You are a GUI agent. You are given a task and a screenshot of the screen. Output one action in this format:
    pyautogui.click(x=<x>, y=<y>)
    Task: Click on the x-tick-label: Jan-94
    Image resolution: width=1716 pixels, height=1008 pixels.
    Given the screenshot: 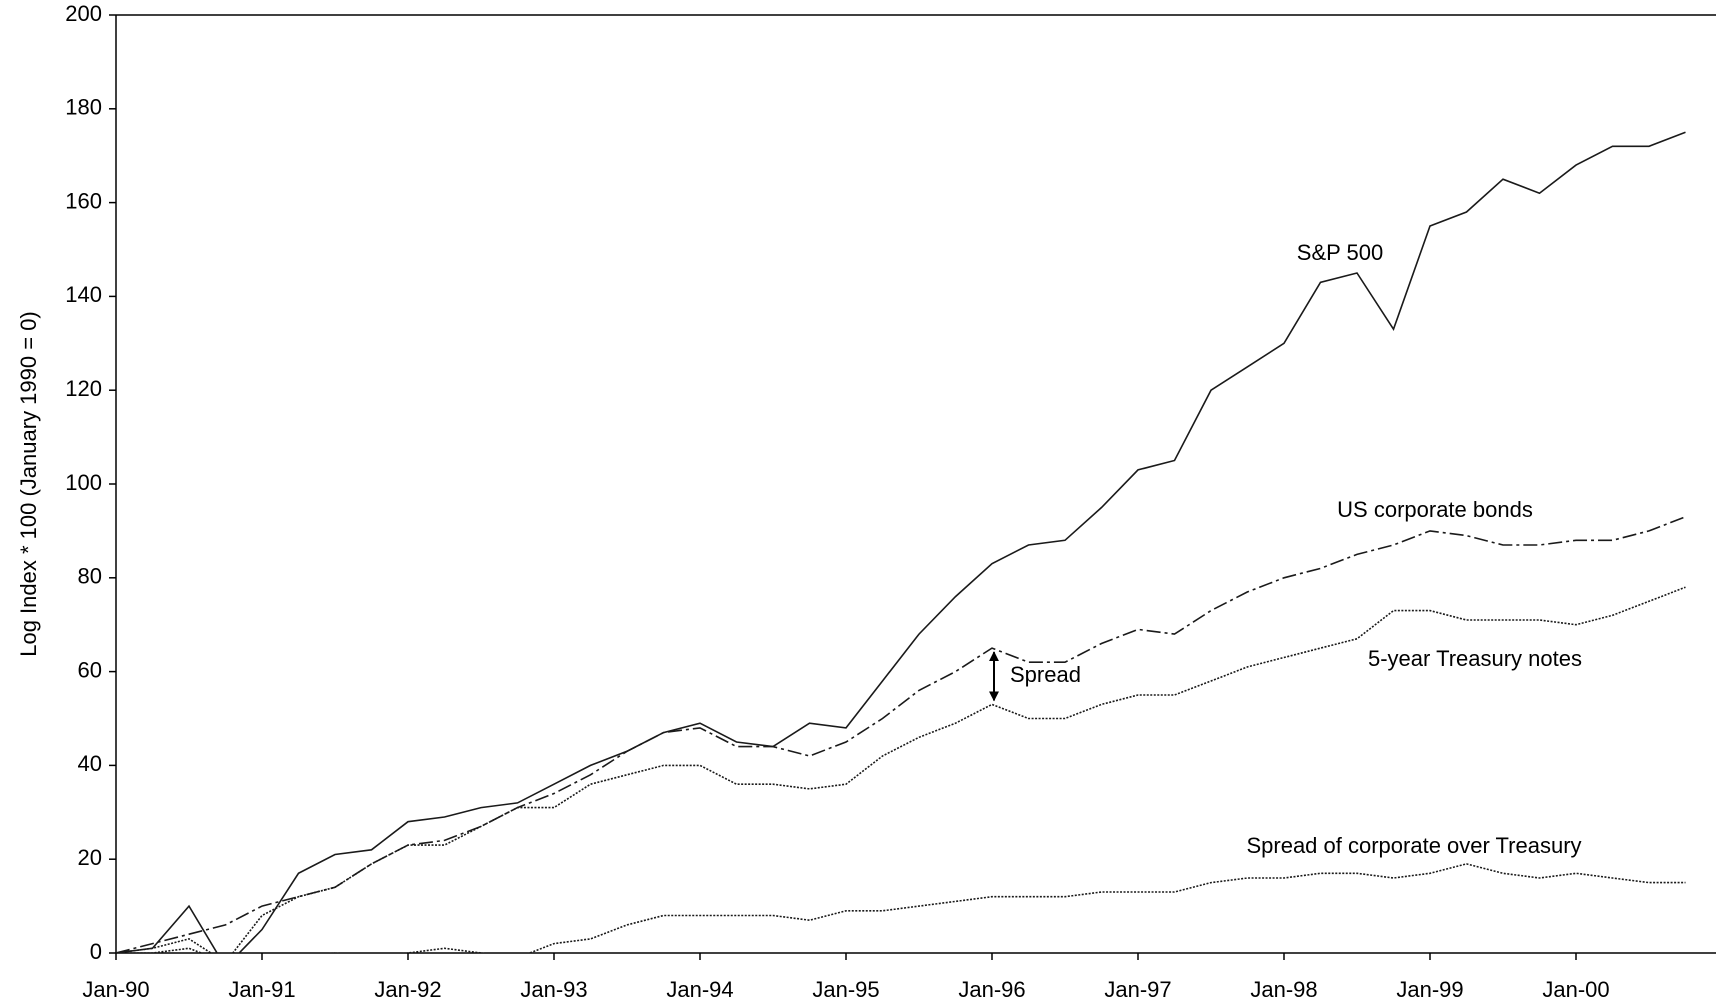 What is the action you would take?
    pyautogui.click(x=699, y=989)
    